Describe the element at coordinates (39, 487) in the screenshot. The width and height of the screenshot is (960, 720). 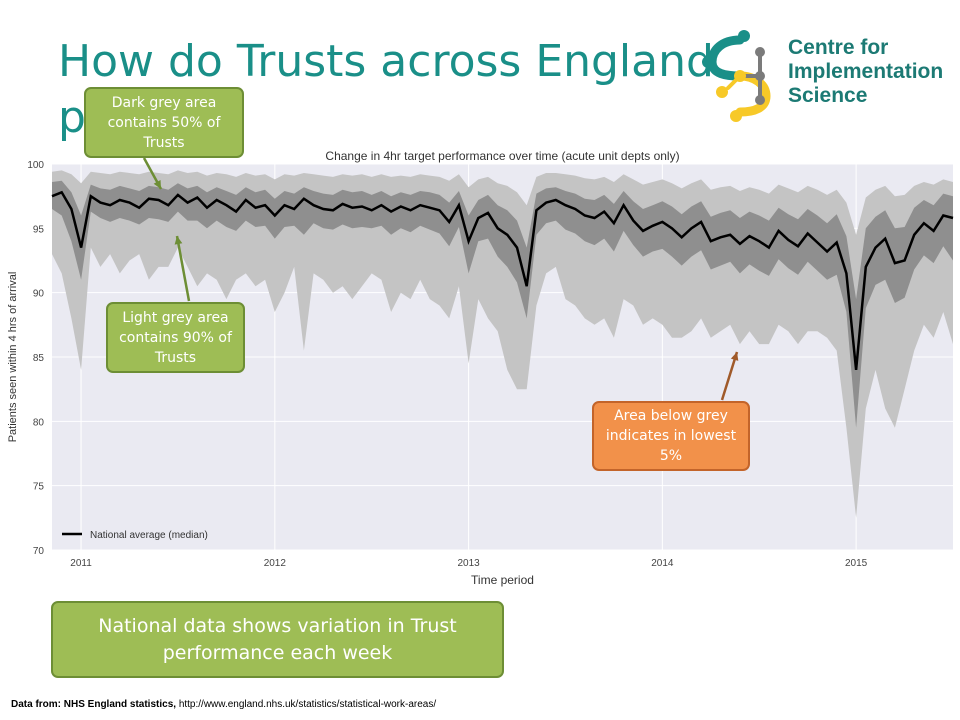
I see `y-tick-label: 75` at that location.